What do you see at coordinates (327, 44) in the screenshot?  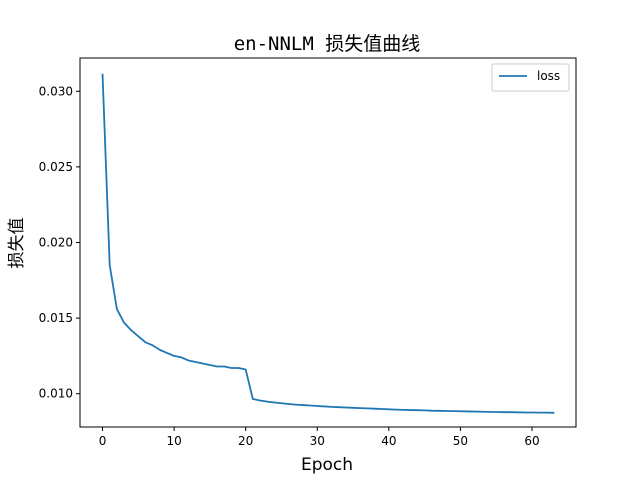 I see `chart-title: en-NNLM 损失值曲线` at bounding box center [327, 44].